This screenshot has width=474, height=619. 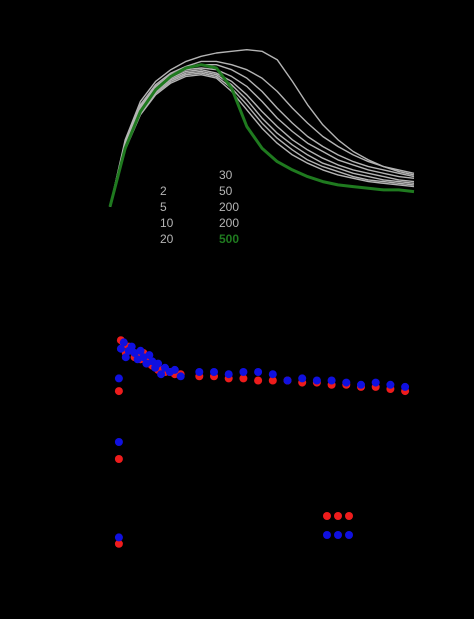 What do you see at coordinates (199, 207) in the screenshot?
I see `top-legend: 2 5 10 20 30 50 200 200 500` at bounding box center [199, 207].